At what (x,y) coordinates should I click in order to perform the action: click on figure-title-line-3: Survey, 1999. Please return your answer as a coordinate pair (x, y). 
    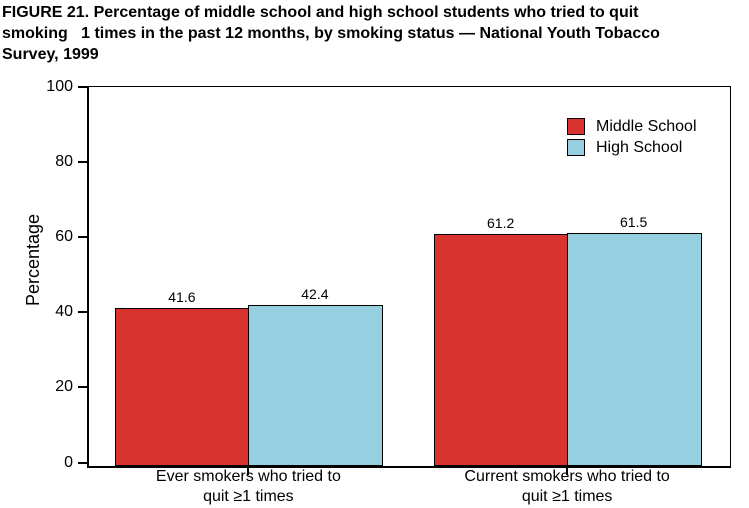
    Looking at the image, I should click on (50, 54).